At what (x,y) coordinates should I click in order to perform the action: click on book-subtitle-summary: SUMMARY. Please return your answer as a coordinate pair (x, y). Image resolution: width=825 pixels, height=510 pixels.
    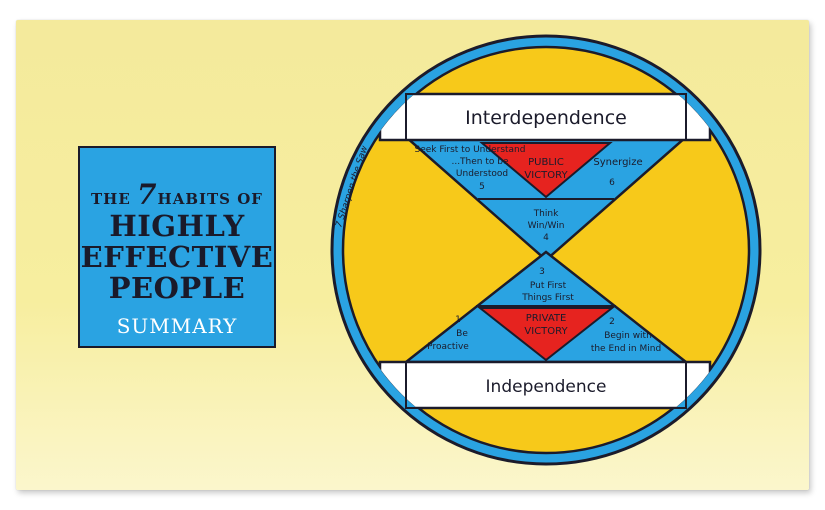
    Looking at the image, I should click on (177, 326).